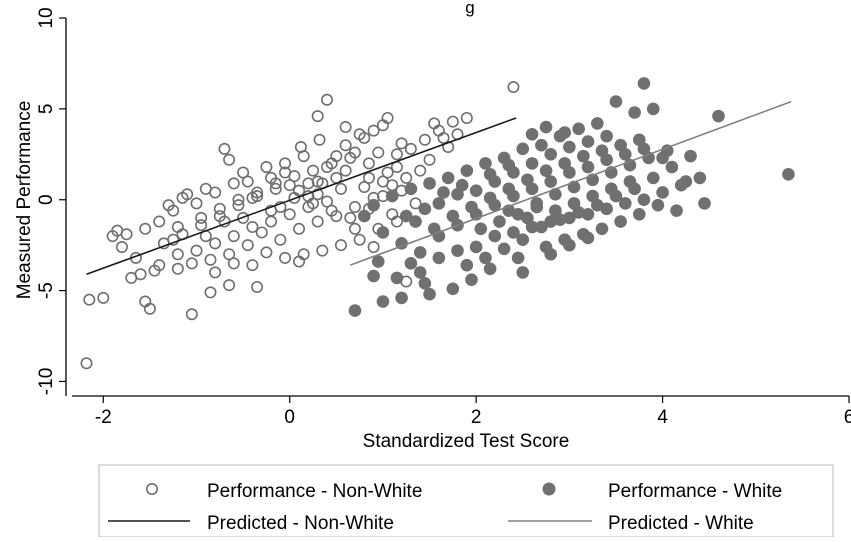 This screenshot has height=542, width=851. What do you see at coordinates (466, 441) in the screenshot?
I see `x-axis-label: Standardized Test Score` at bounding box center [466, 441].